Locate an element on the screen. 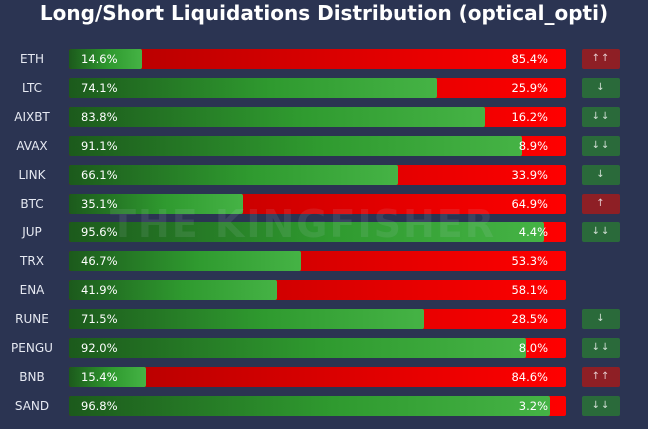 Image resolution: width=648 pixels, height=429 pixels. short-bar: 95.6% 4.4% is located at coordinates (317, 232).